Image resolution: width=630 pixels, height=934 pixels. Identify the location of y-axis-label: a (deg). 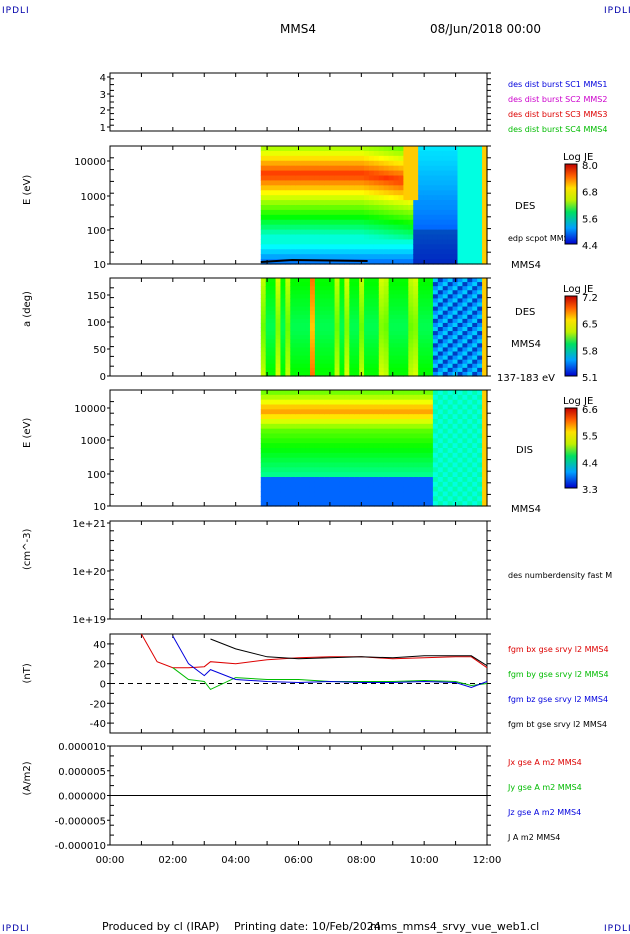
(27, 309).